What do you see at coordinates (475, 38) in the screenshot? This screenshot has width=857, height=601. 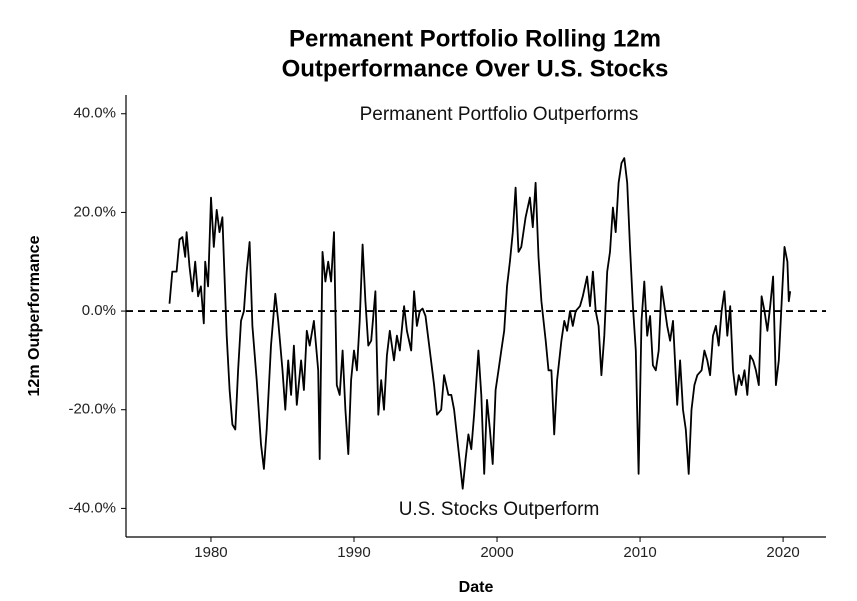 I see `chart-title: Permanent Portfolio Rolling 12m` at bounding box center [475, 38].